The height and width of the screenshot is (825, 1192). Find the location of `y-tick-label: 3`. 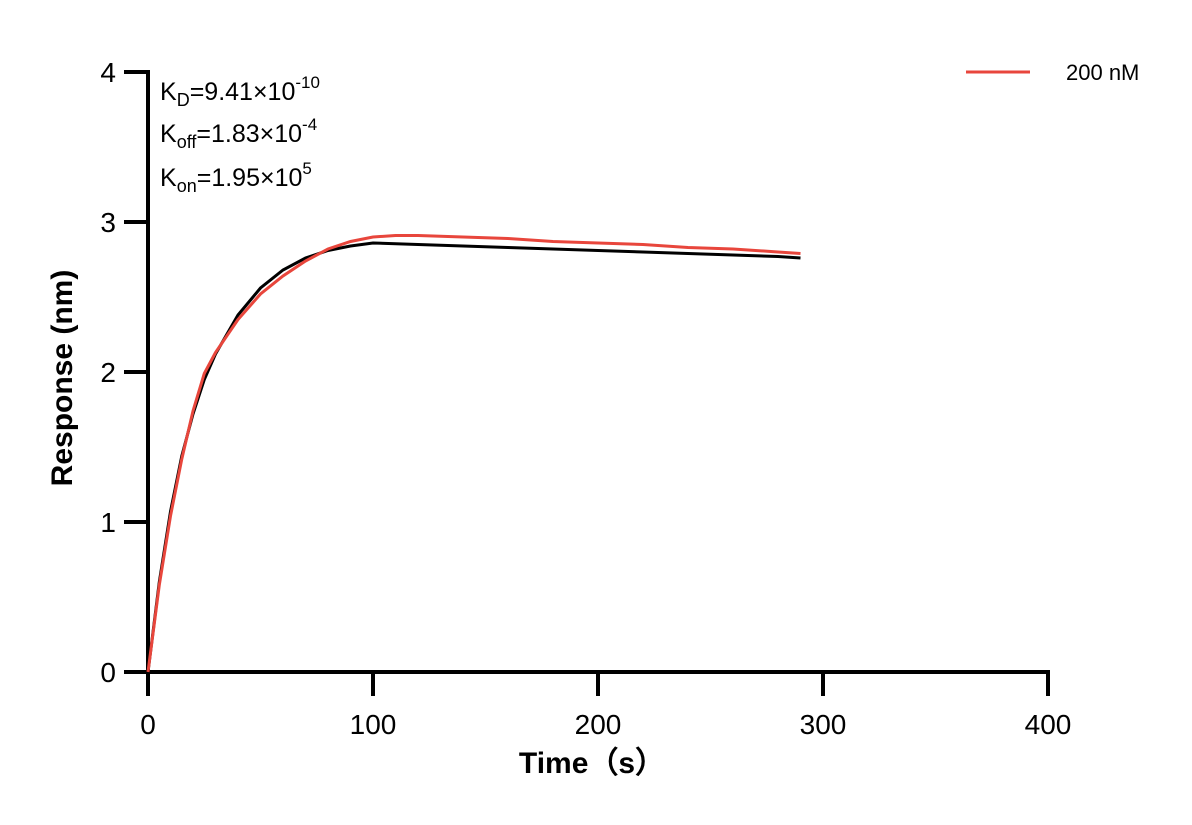

y-tick-label: 3 is located at coordinates (108, 222).